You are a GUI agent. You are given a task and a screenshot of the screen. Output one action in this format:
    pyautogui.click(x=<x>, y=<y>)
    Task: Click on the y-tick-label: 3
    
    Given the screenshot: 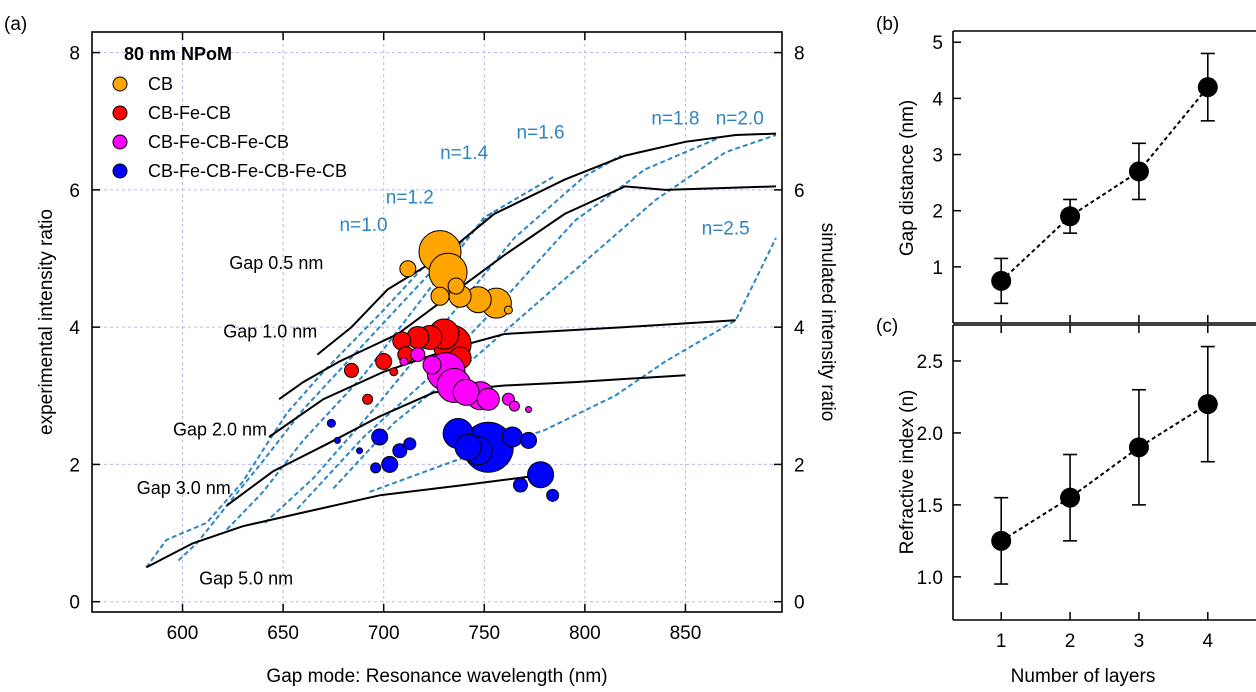 What is the action you would take?
    pyautogui.click(x=937, y=156)
    